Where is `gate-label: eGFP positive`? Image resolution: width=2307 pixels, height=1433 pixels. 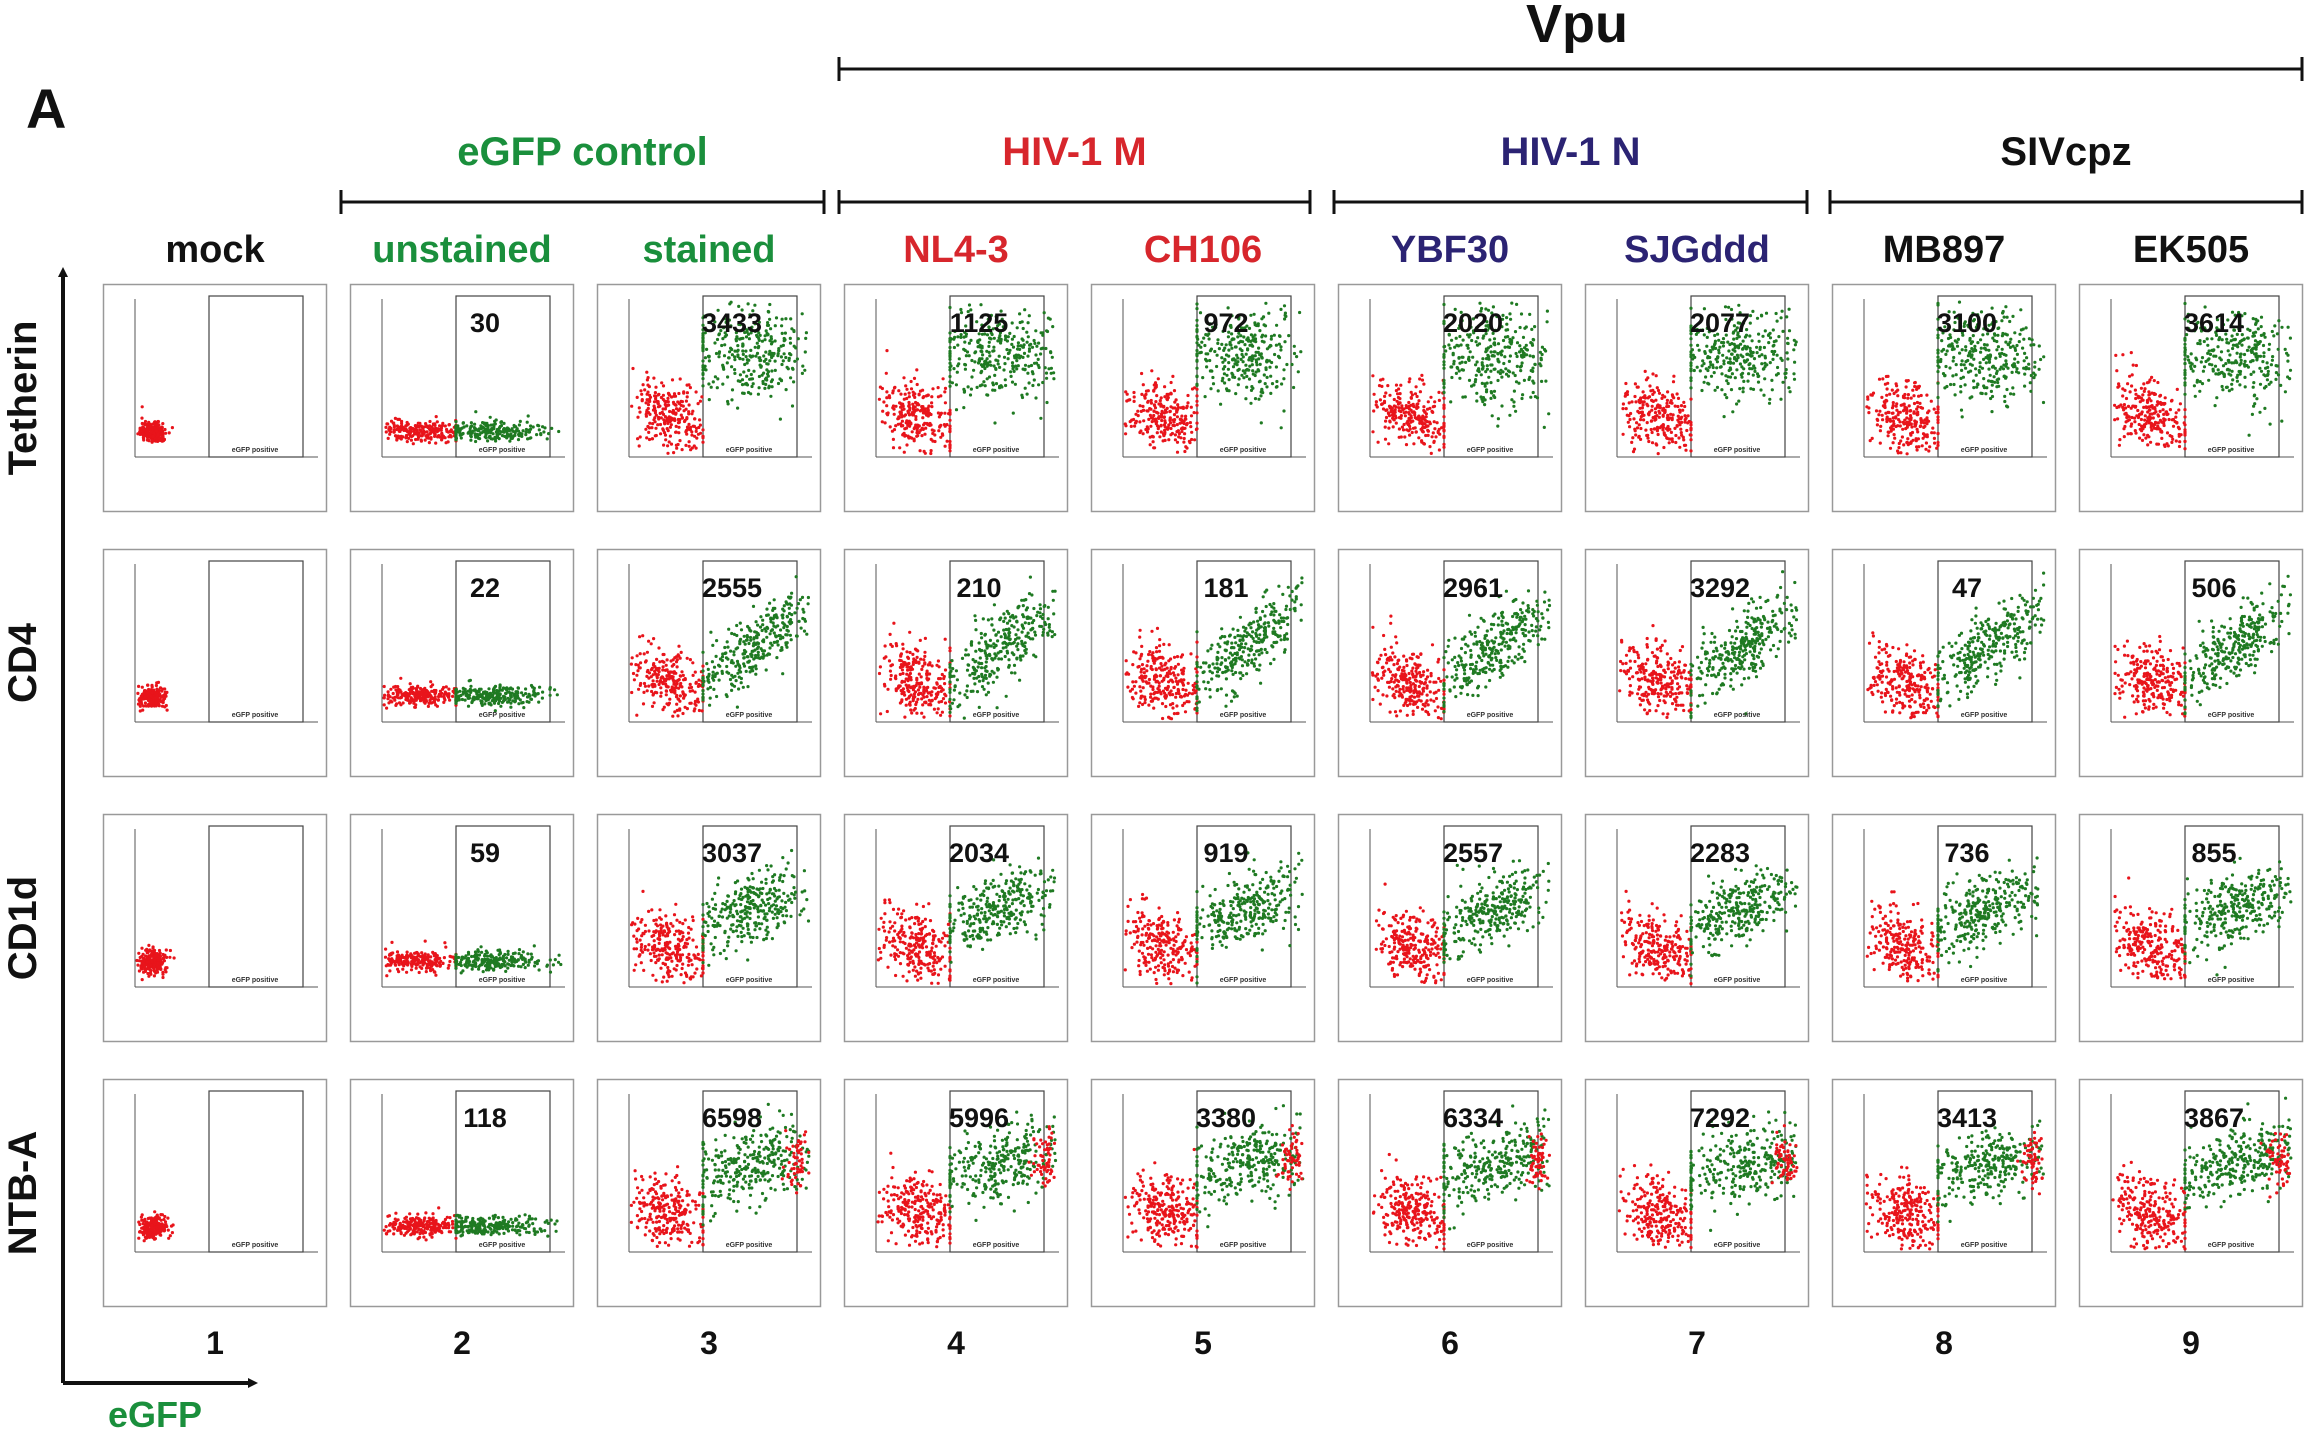 gate-label: eGFP positive is located at coordinates (255, 450).